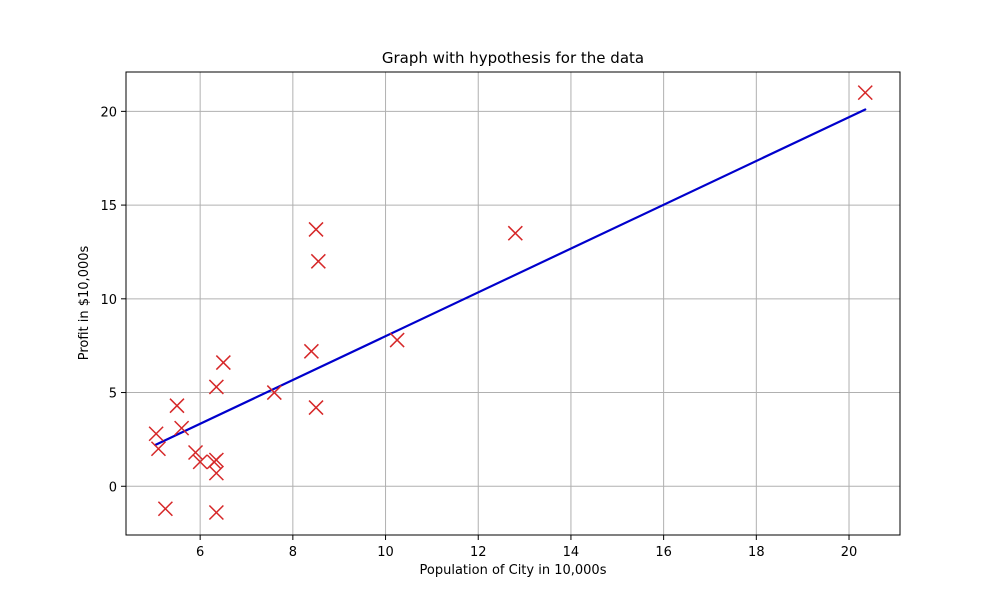 The image size is (1000, 600). What do you see at coordinates (756, 552) in the screenshot?
I see `x-tick-label-6: 18` at bounding box center [756, 552].